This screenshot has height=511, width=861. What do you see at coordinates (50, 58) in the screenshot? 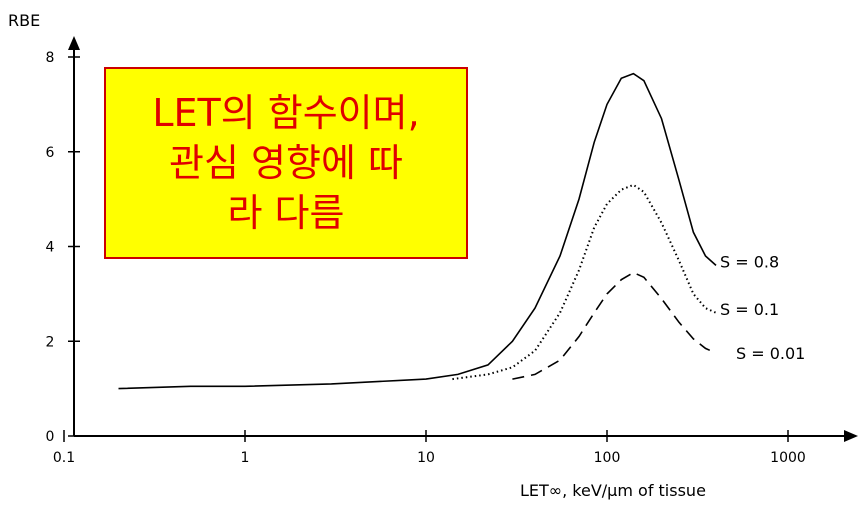
I see `y-tick-label: 8` at bounding box center [50, 58].